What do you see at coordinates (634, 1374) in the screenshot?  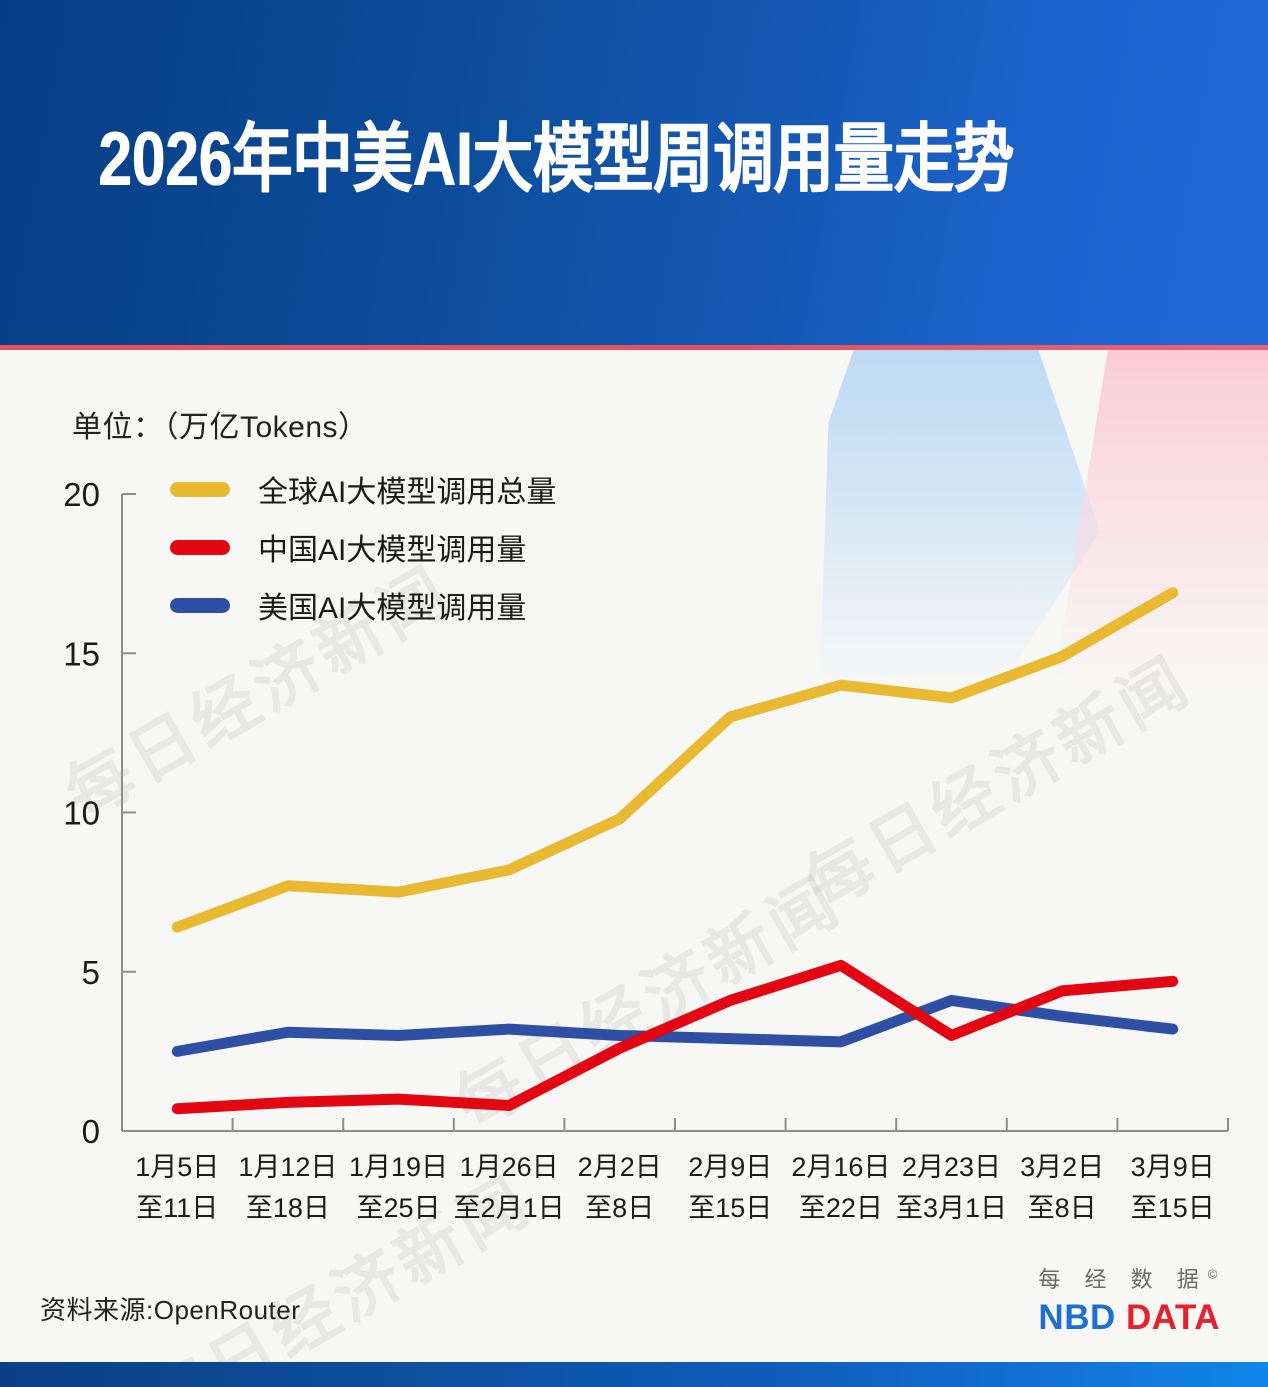 I see `bottom-accent-bar` at bounding box center [634, 1374].